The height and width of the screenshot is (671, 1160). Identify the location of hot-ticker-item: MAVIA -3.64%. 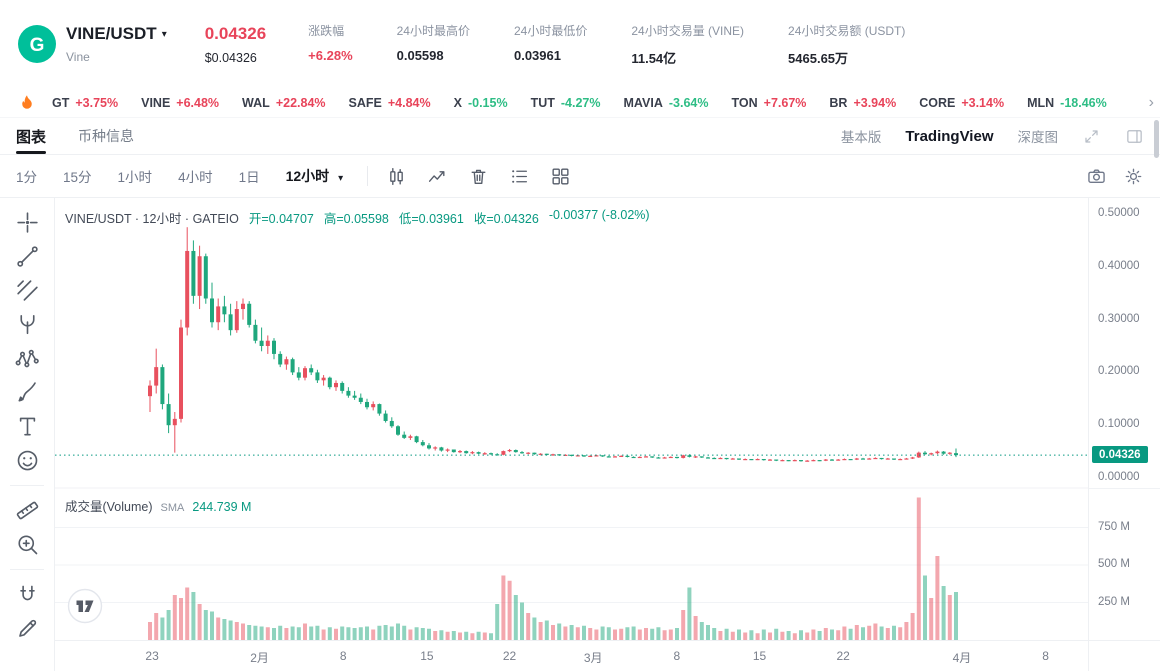
(666, 103).